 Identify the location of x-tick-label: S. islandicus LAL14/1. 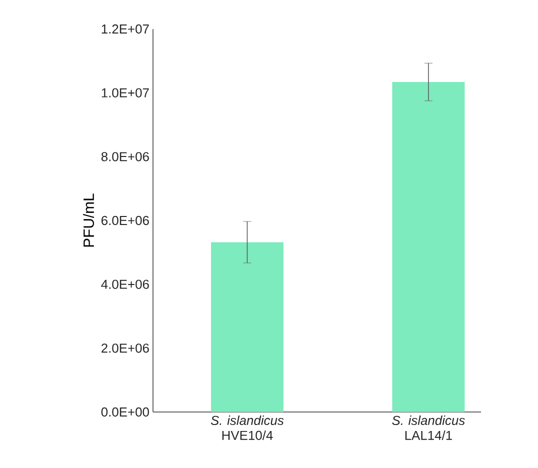
(428, 428).